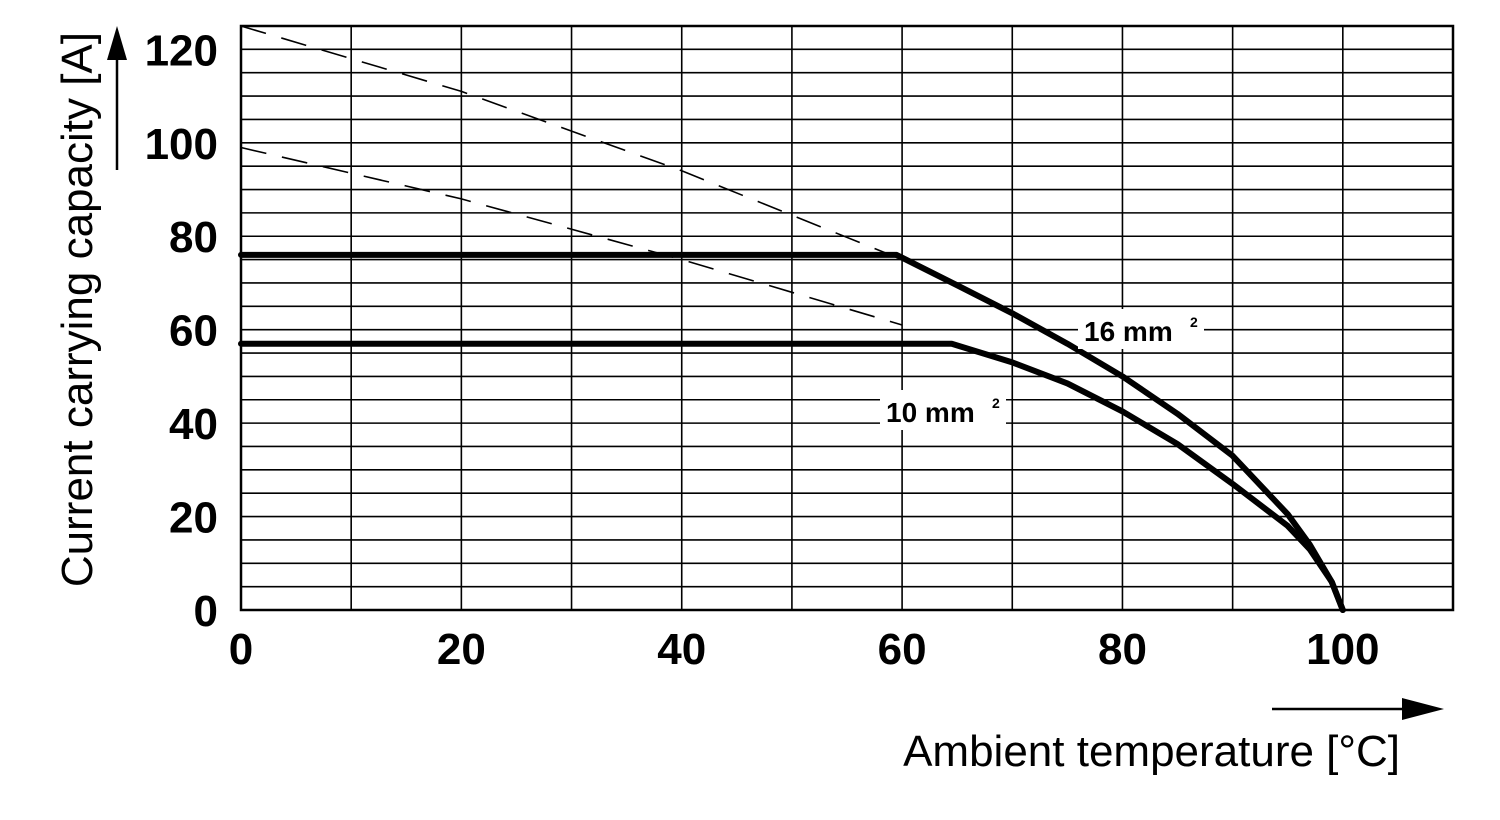 The image size is (1500, 820). What do you see at coordinates (117, 43) in the screenshot?
I see `y-axis-arrow-head` at bounding box center [117, 43].